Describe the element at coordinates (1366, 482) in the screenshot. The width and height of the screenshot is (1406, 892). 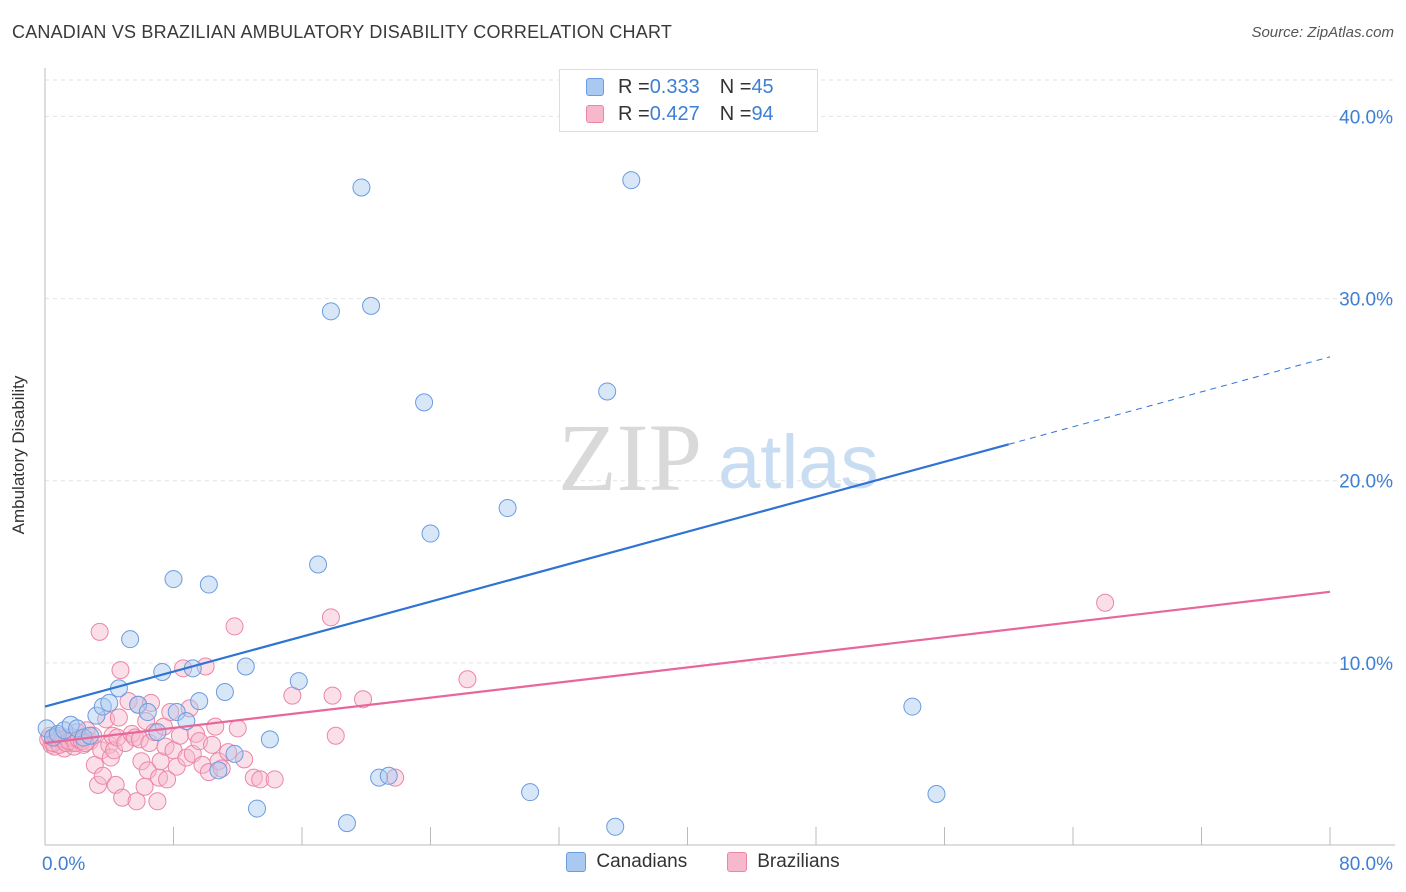
I see `y-tick-label: 20.0%` at that location.